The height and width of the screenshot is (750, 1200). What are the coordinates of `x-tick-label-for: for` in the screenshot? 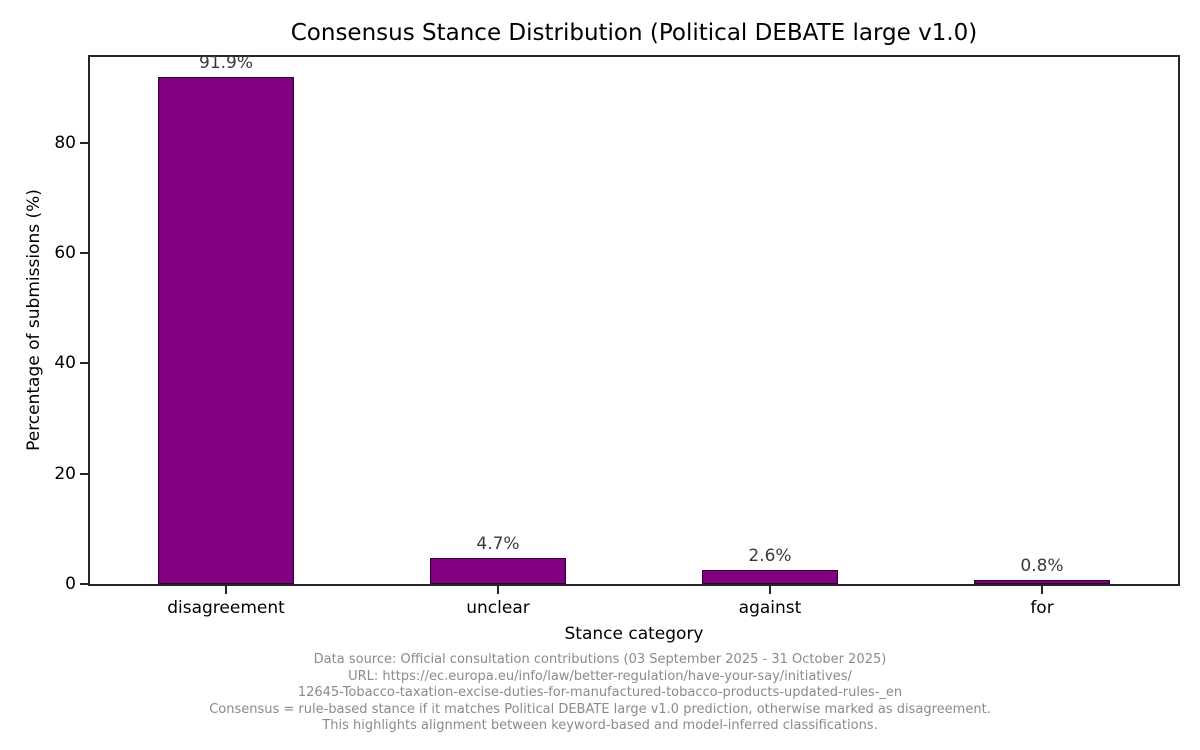 It's located at (1042, 608).